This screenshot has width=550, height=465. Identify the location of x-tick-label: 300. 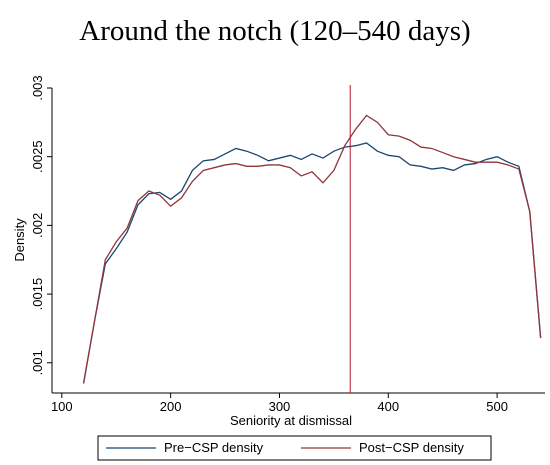
(280, 406).